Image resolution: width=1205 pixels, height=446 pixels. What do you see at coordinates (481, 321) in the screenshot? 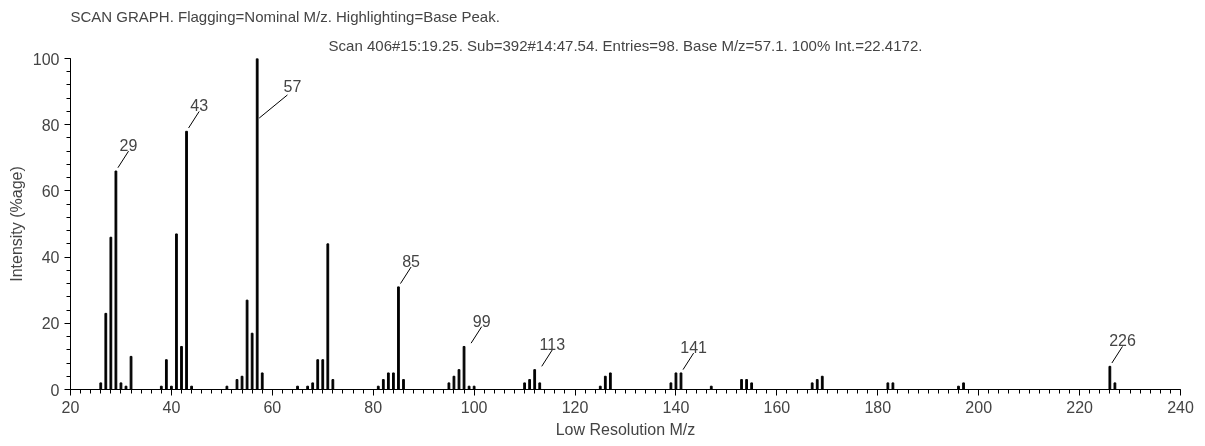
I see `annotation: 99` at bounding box center [481, 321].